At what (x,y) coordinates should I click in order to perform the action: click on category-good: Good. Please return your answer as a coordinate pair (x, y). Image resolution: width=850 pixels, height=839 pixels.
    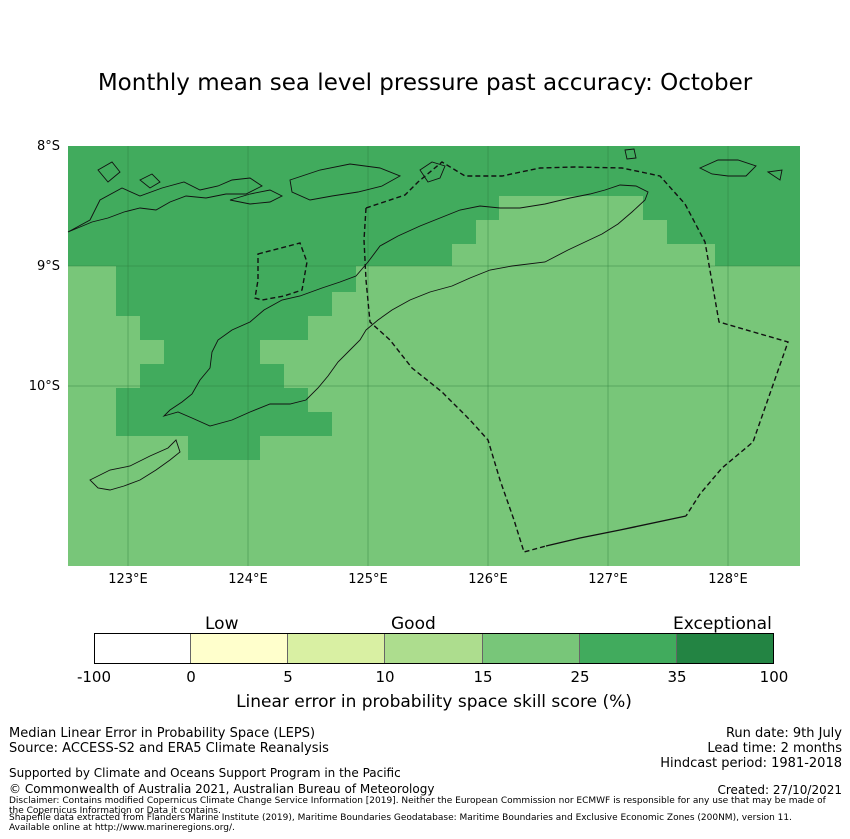
    Looking at the image, I should click on (413, 624).